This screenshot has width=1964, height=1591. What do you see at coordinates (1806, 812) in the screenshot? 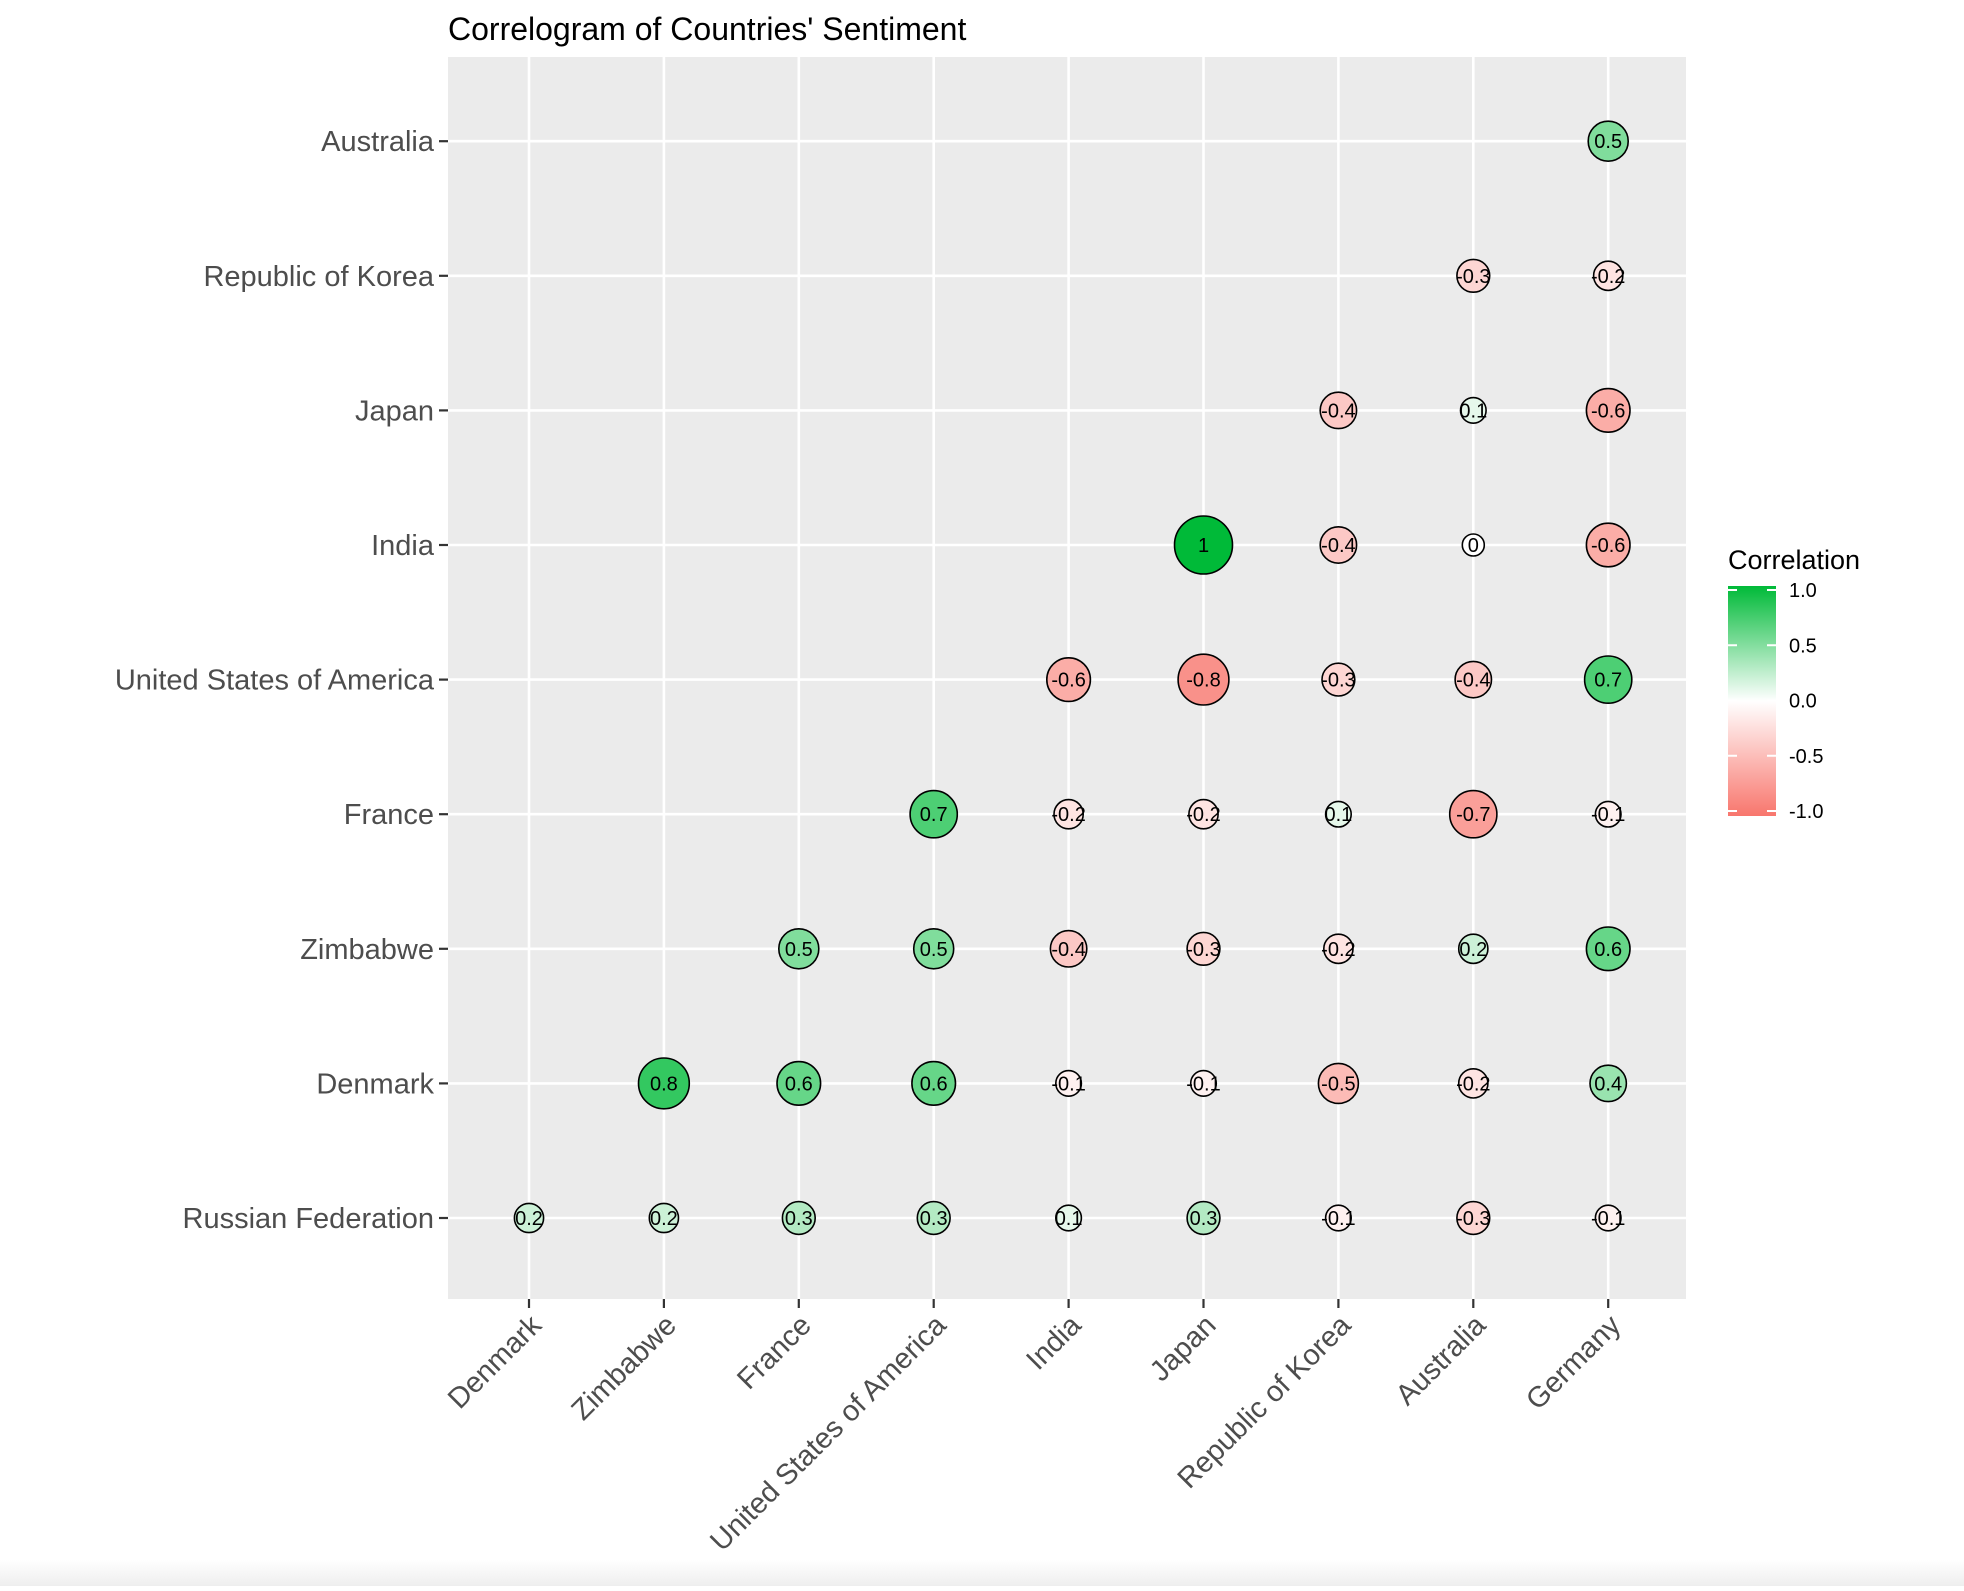
I see `legend-tick-label: -1.0` at bounding box center [1806, 812].